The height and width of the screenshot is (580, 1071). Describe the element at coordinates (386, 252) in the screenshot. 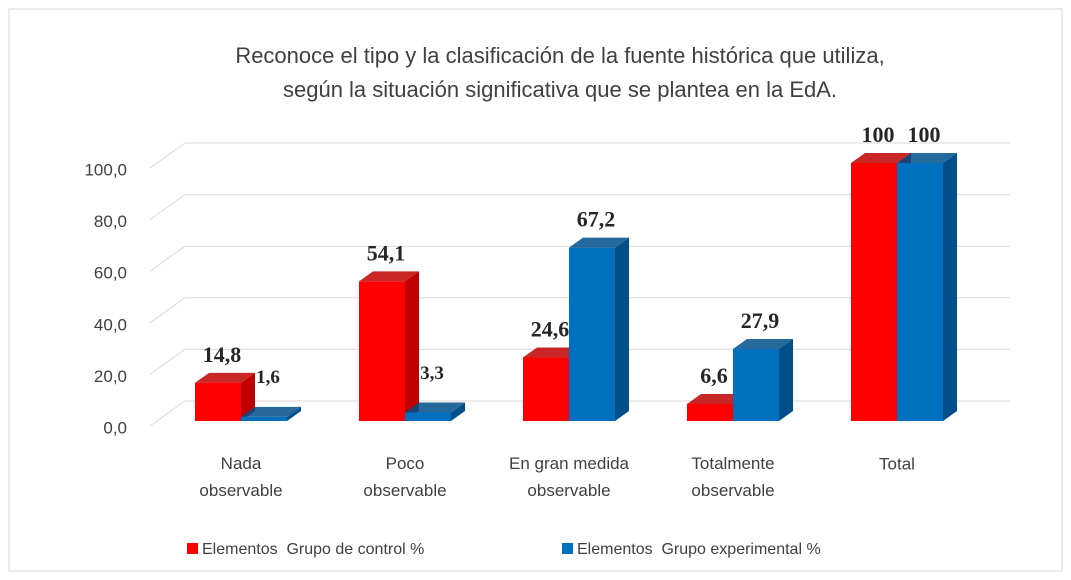

I see `value-label: 54,1` at that location.